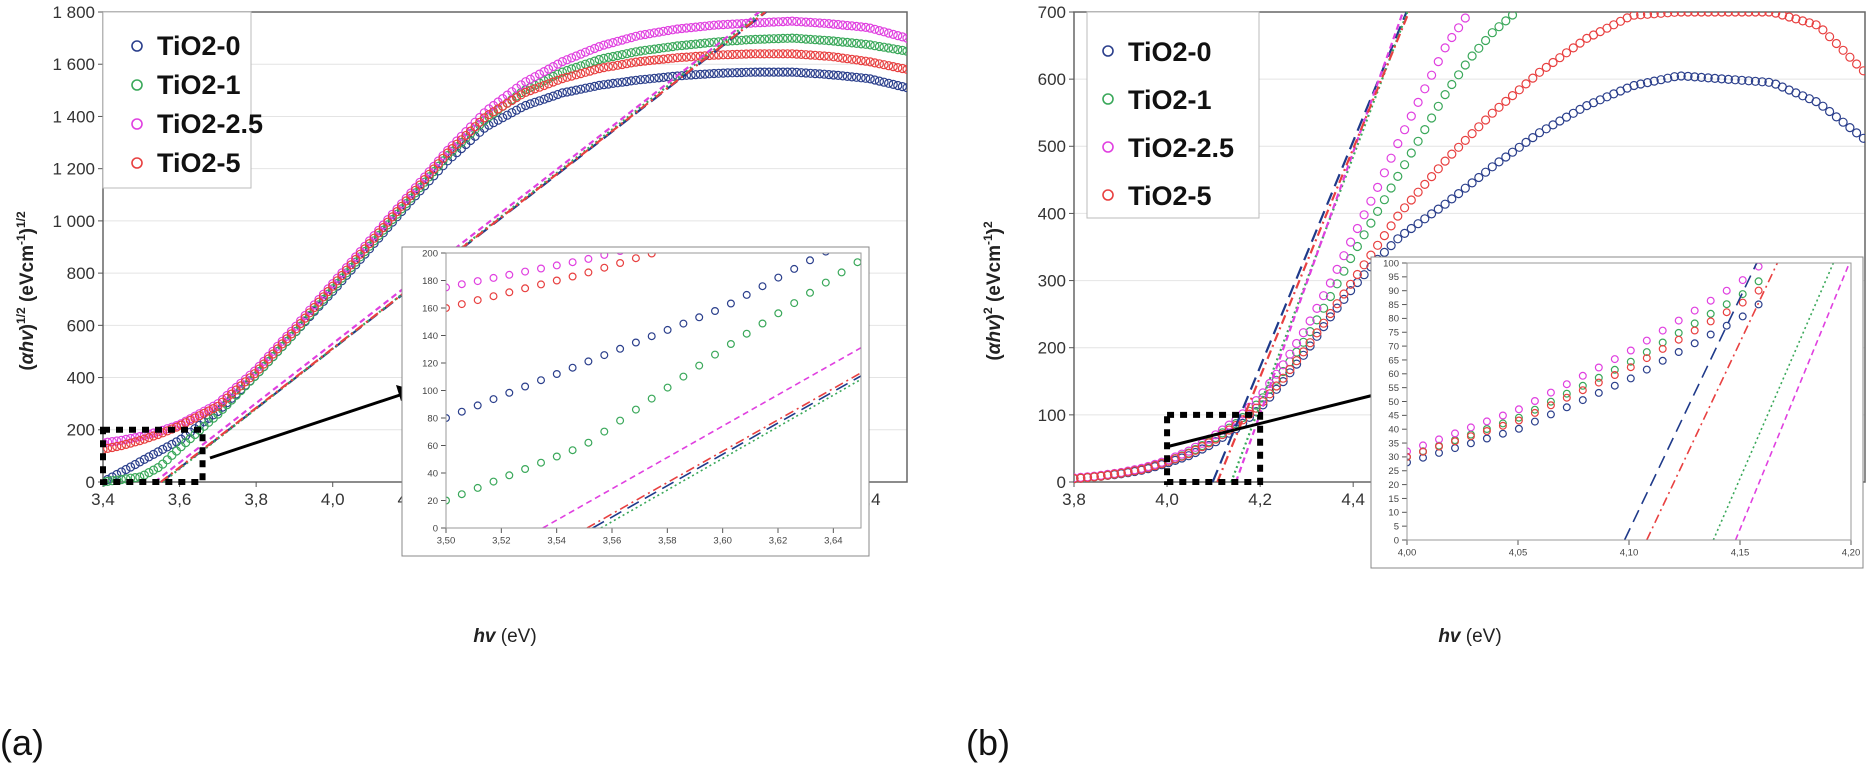  Describe the element at coordinates (1393, 430) in the screenshot. I see `panel-b-inset-y-tick-label-8: 40` at that location.